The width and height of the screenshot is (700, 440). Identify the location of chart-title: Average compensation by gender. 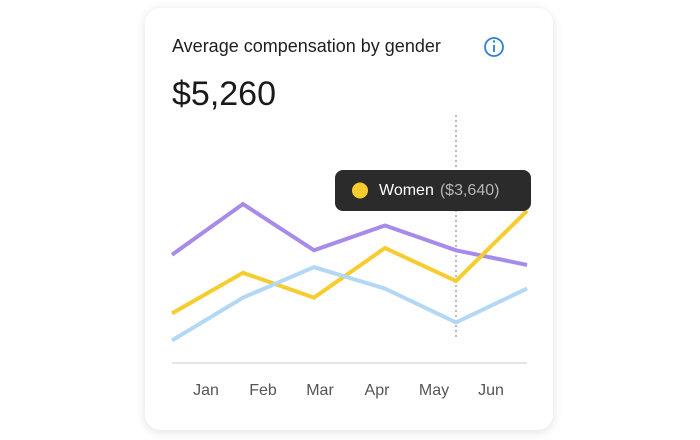
(306, 46).